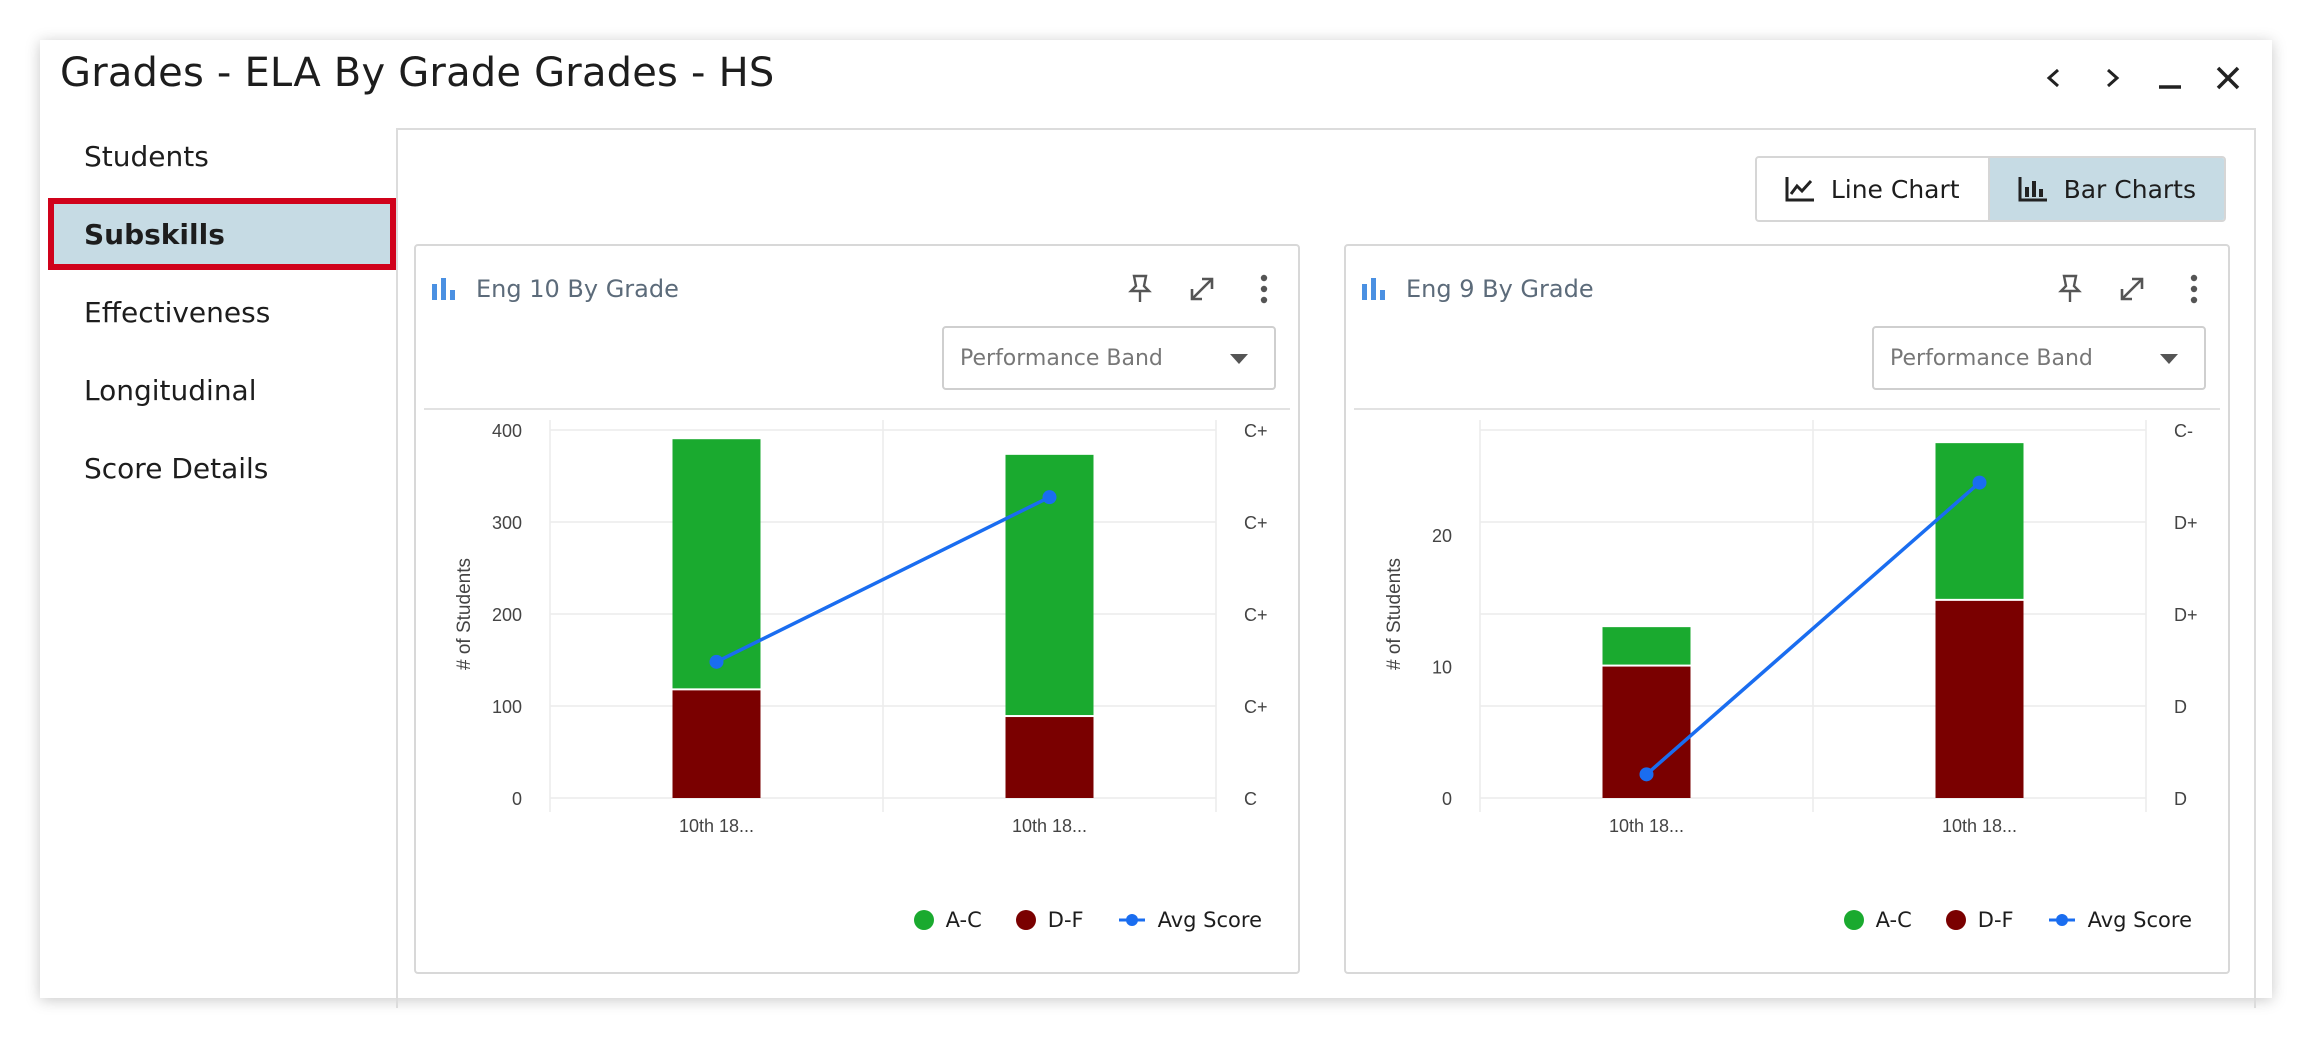 This screenshot has height=1038, width=2312. I want to click on chevron-left-icon, so click(2052, 78).